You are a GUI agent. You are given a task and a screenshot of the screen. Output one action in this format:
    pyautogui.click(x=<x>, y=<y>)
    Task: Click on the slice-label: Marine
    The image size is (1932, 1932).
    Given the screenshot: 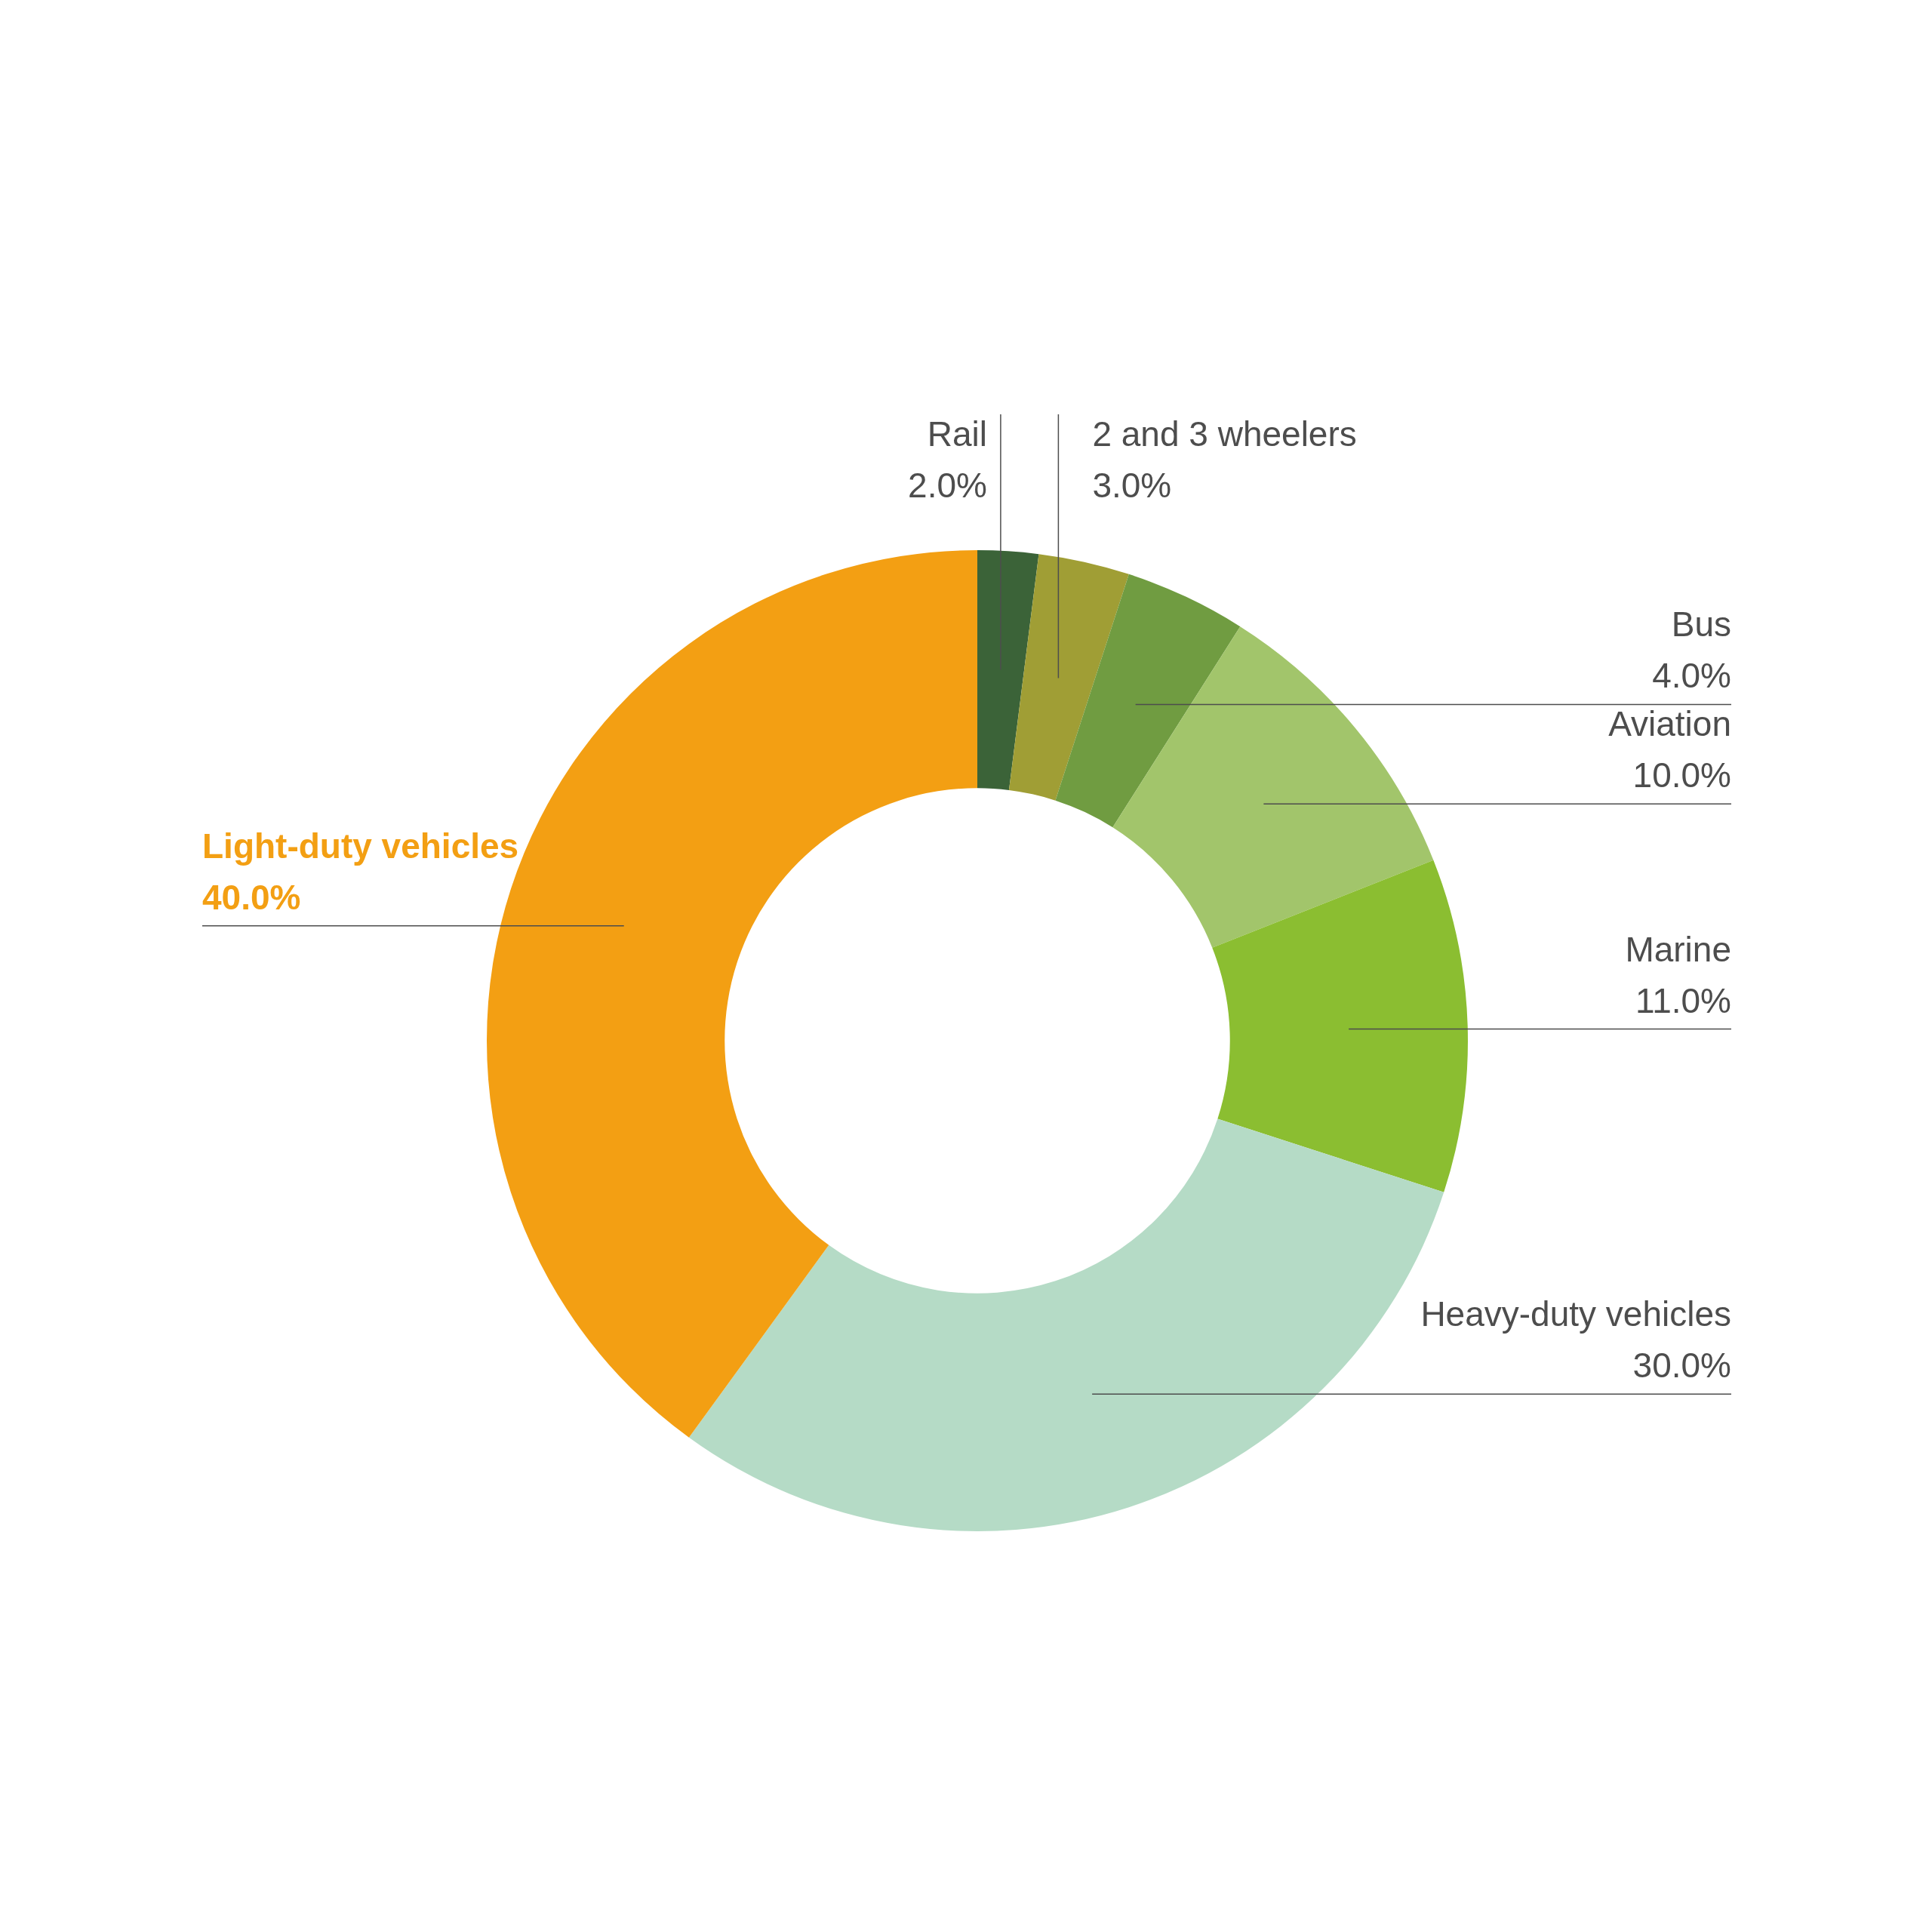 What is the action you would take?
    pyautogui.click(x=1678, y=949)
    